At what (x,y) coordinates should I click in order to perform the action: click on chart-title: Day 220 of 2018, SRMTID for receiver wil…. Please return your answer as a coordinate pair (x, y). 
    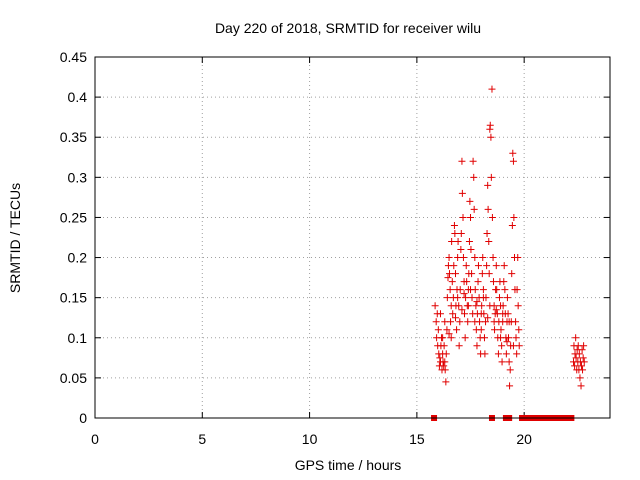
    Looking at the image, I should click on (348, 28).